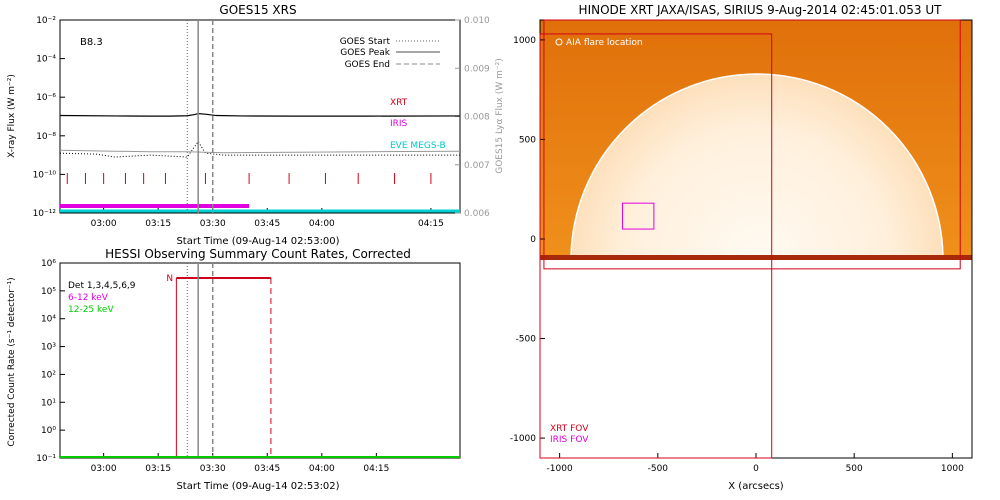 Image resolution: width=1000 pixels, height=500 pixels. I want to click on hessi-y-tick-label: 10⁰, so click(48, 431).